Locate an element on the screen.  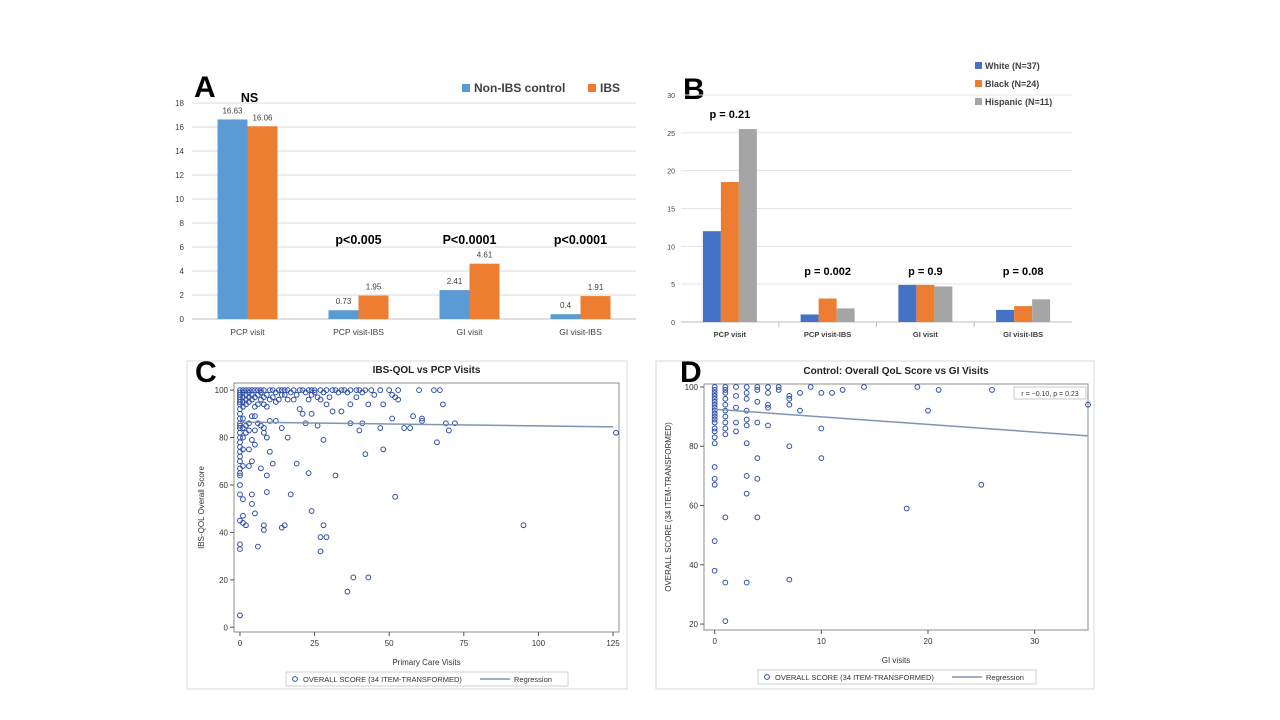
significance-label: NS is located at coordinates (249, 98).